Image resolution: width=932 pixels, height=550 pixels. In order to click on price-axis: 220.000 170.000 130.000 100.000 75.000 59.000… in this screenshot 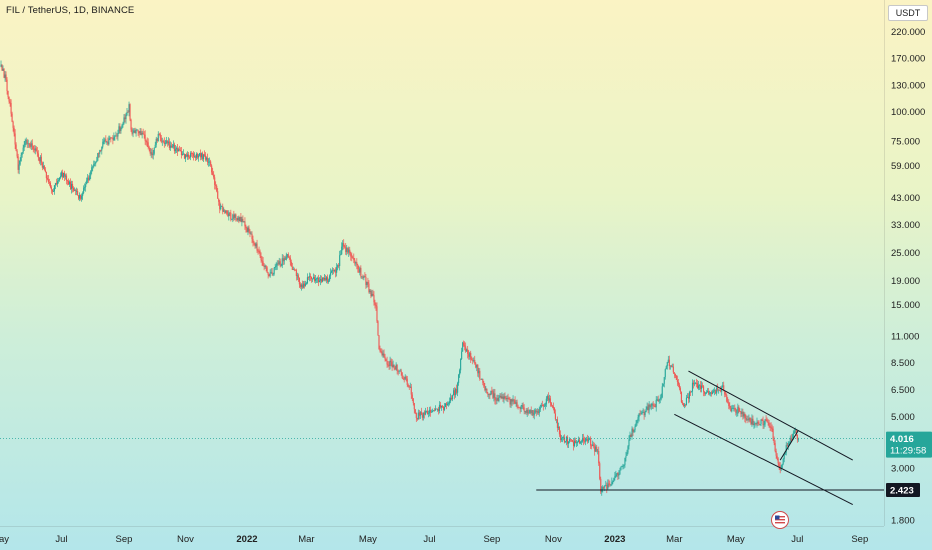, I will do `click(908, 263)`.